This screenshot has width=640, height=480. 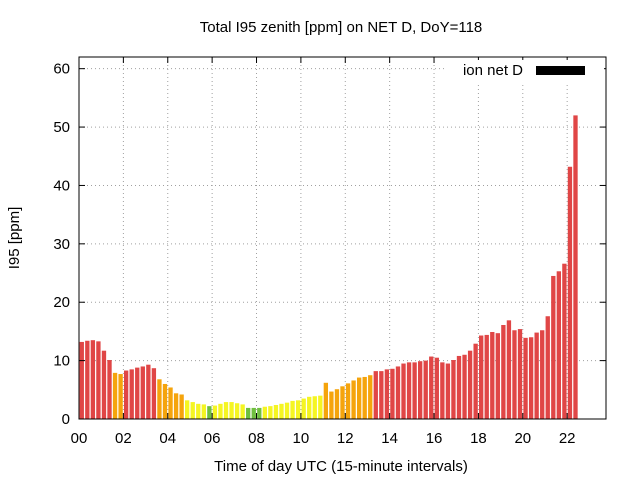 I want to click on x-tick-label: 06, so click(x=212, y=438).